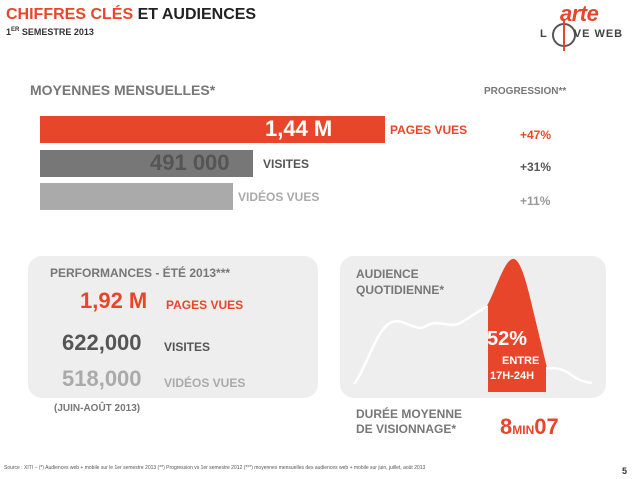 The image size is (638, 479). Describe the element at coordinates (536, 167) in the screenshot. I see `progression-visits: +31%` at that location.